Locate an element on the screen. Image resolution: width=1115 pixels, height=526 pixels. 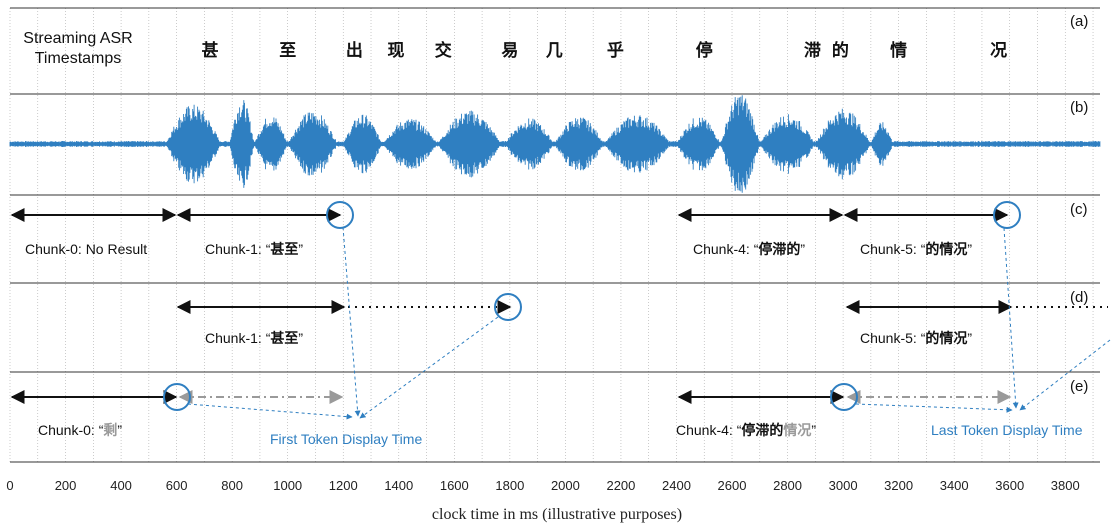
first-token-display-label: First Token Display Time is located at coordinates (346, 439).